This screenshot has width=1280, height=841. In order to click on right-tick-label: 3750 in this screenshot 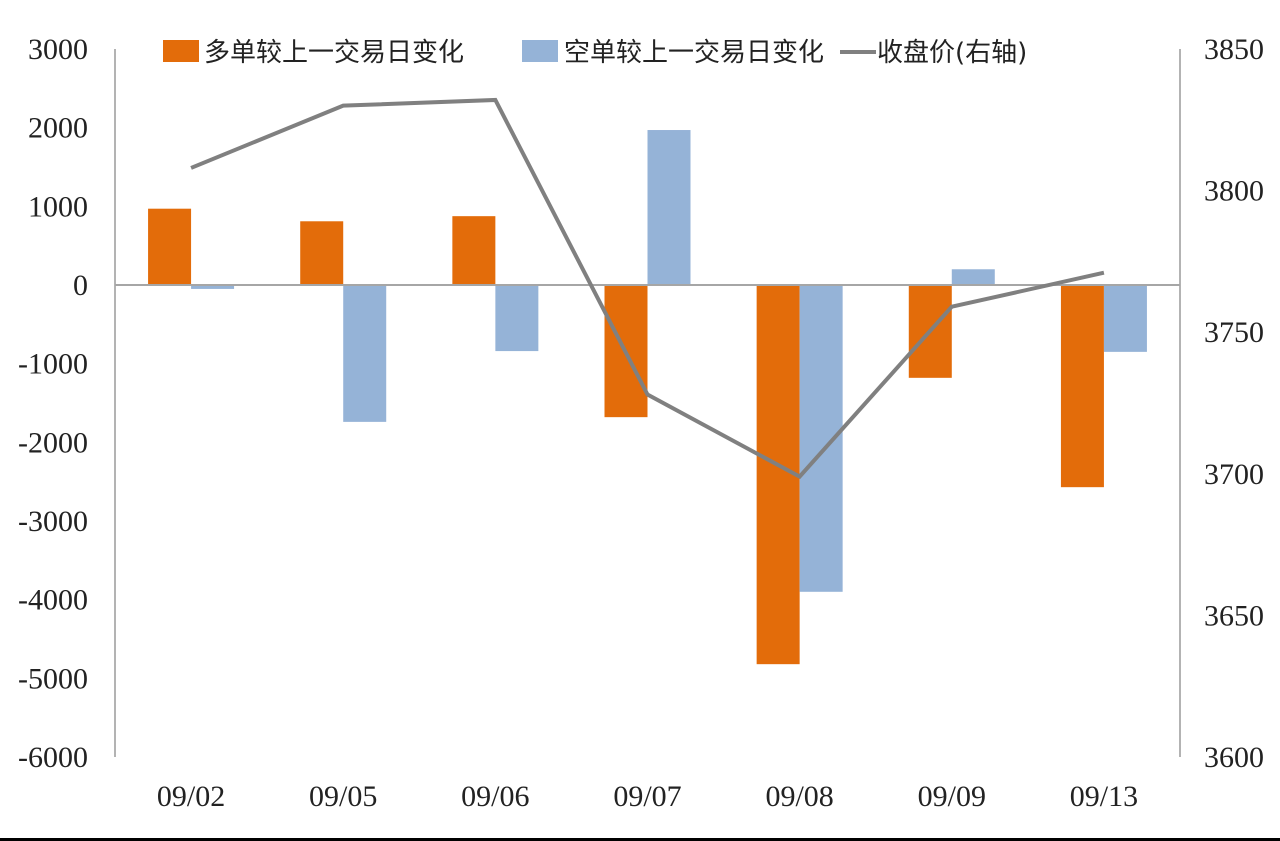, I will do `click(1234, 332)`.